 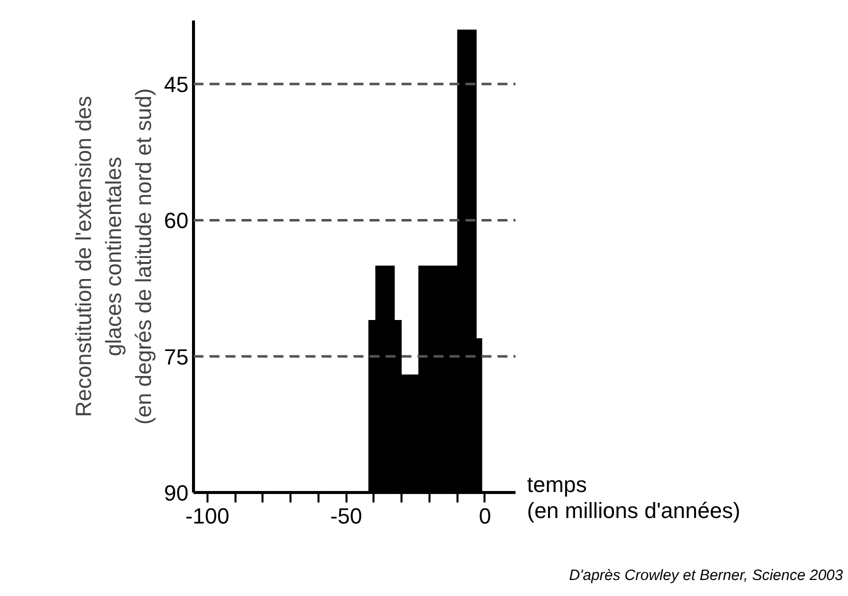 What do you see at coordinates (176, 357) in the screenshot?
I see `y-tick-label: 75` at bounding box center [176, 357].